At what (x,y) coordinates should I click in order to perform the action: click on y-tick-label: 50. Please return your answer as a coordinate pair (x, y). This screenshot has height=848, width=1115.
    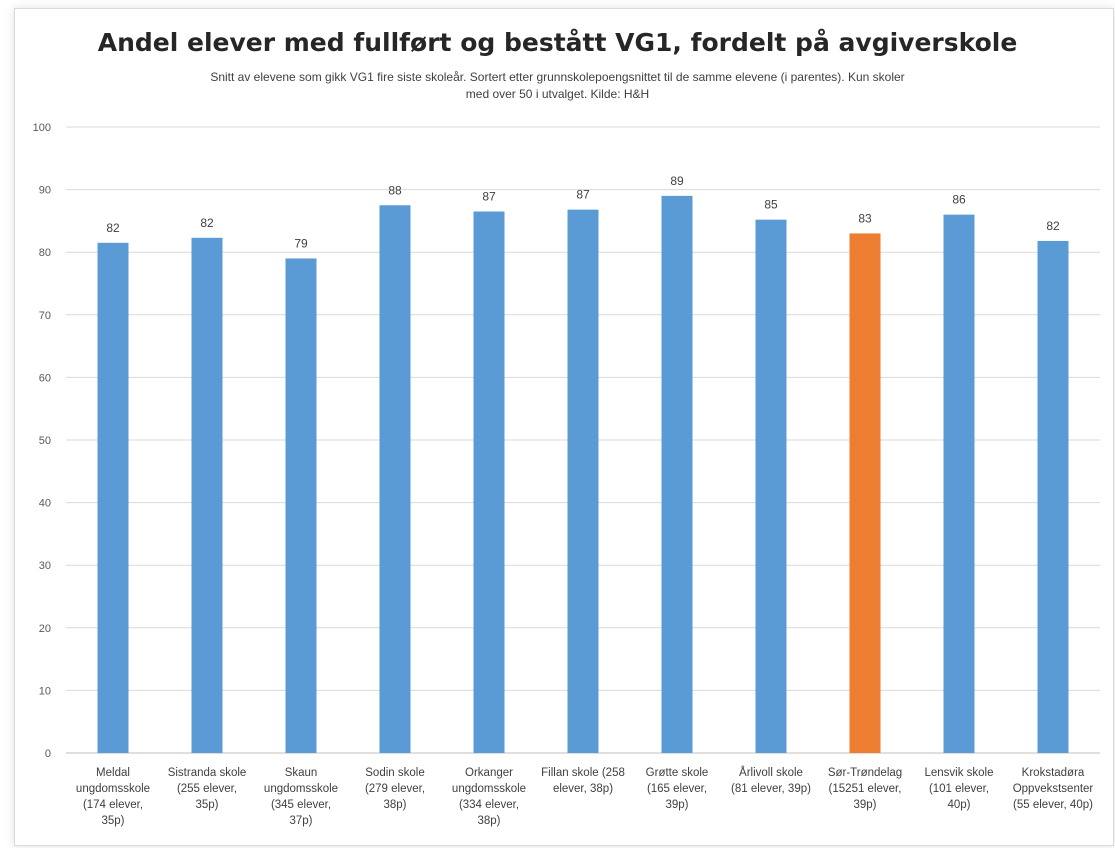
    Looking at the image, I should click on (45, 441).